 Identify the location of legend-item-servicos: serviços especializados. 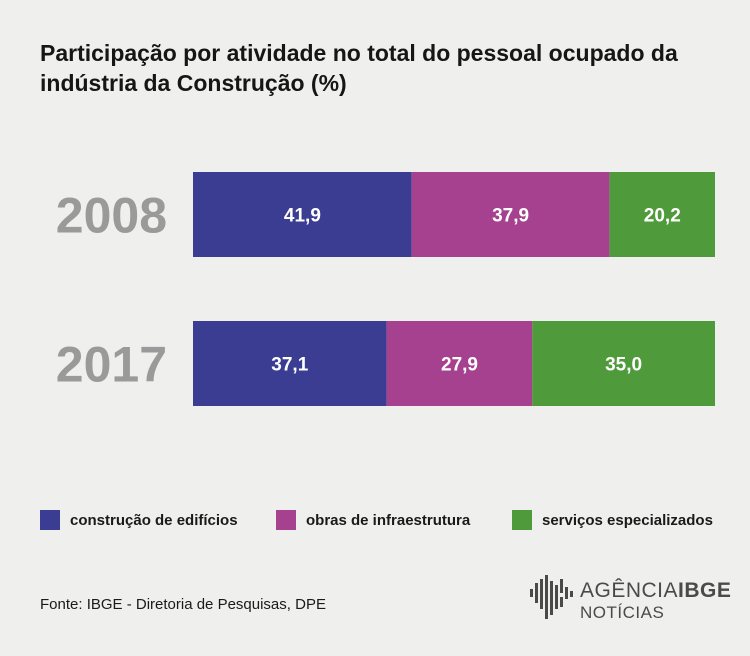
(612, 520).